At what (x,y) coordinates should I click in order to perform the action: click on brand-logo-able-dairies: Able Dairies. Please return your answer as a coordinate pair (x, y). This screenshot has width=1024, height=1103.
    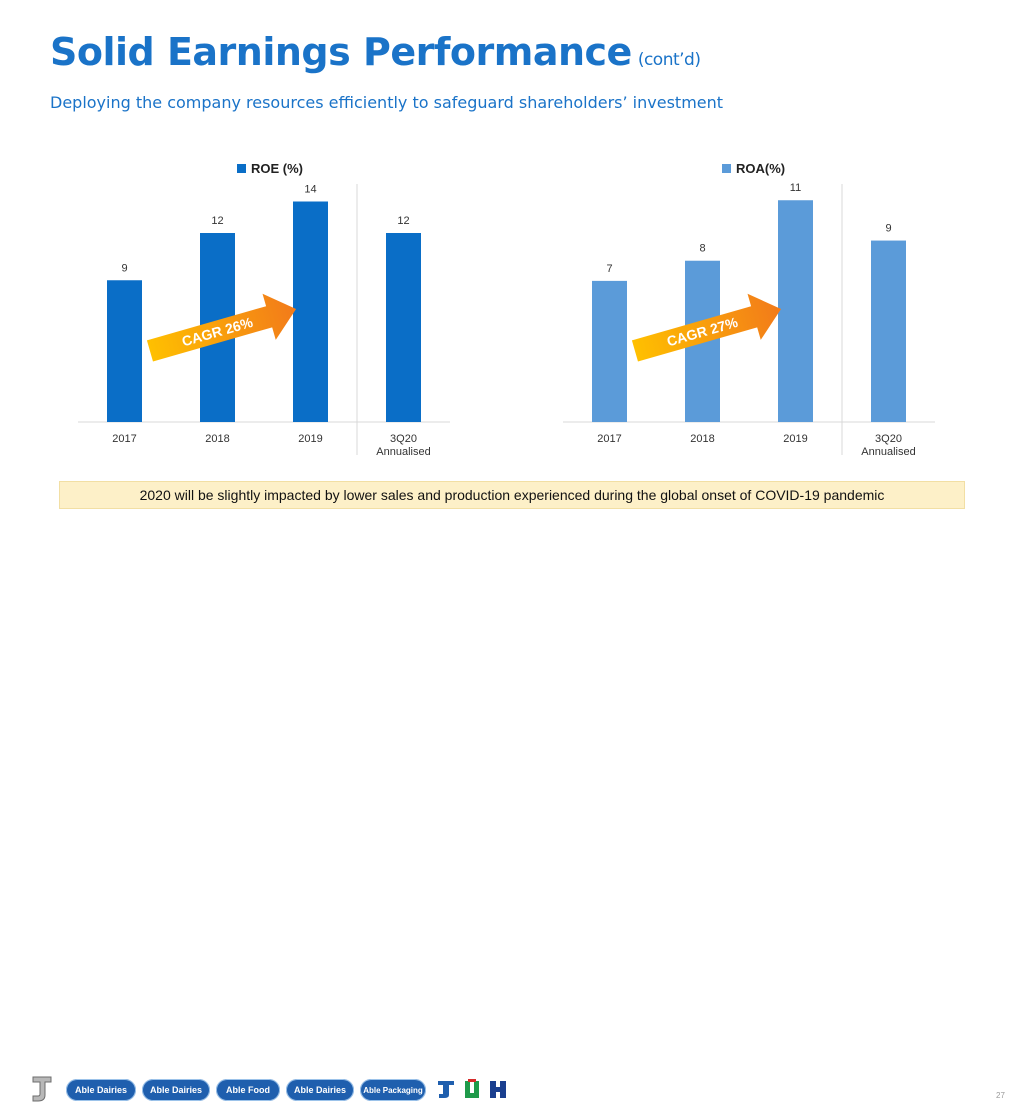
    Looking at the image, I should click on (101, 1090).